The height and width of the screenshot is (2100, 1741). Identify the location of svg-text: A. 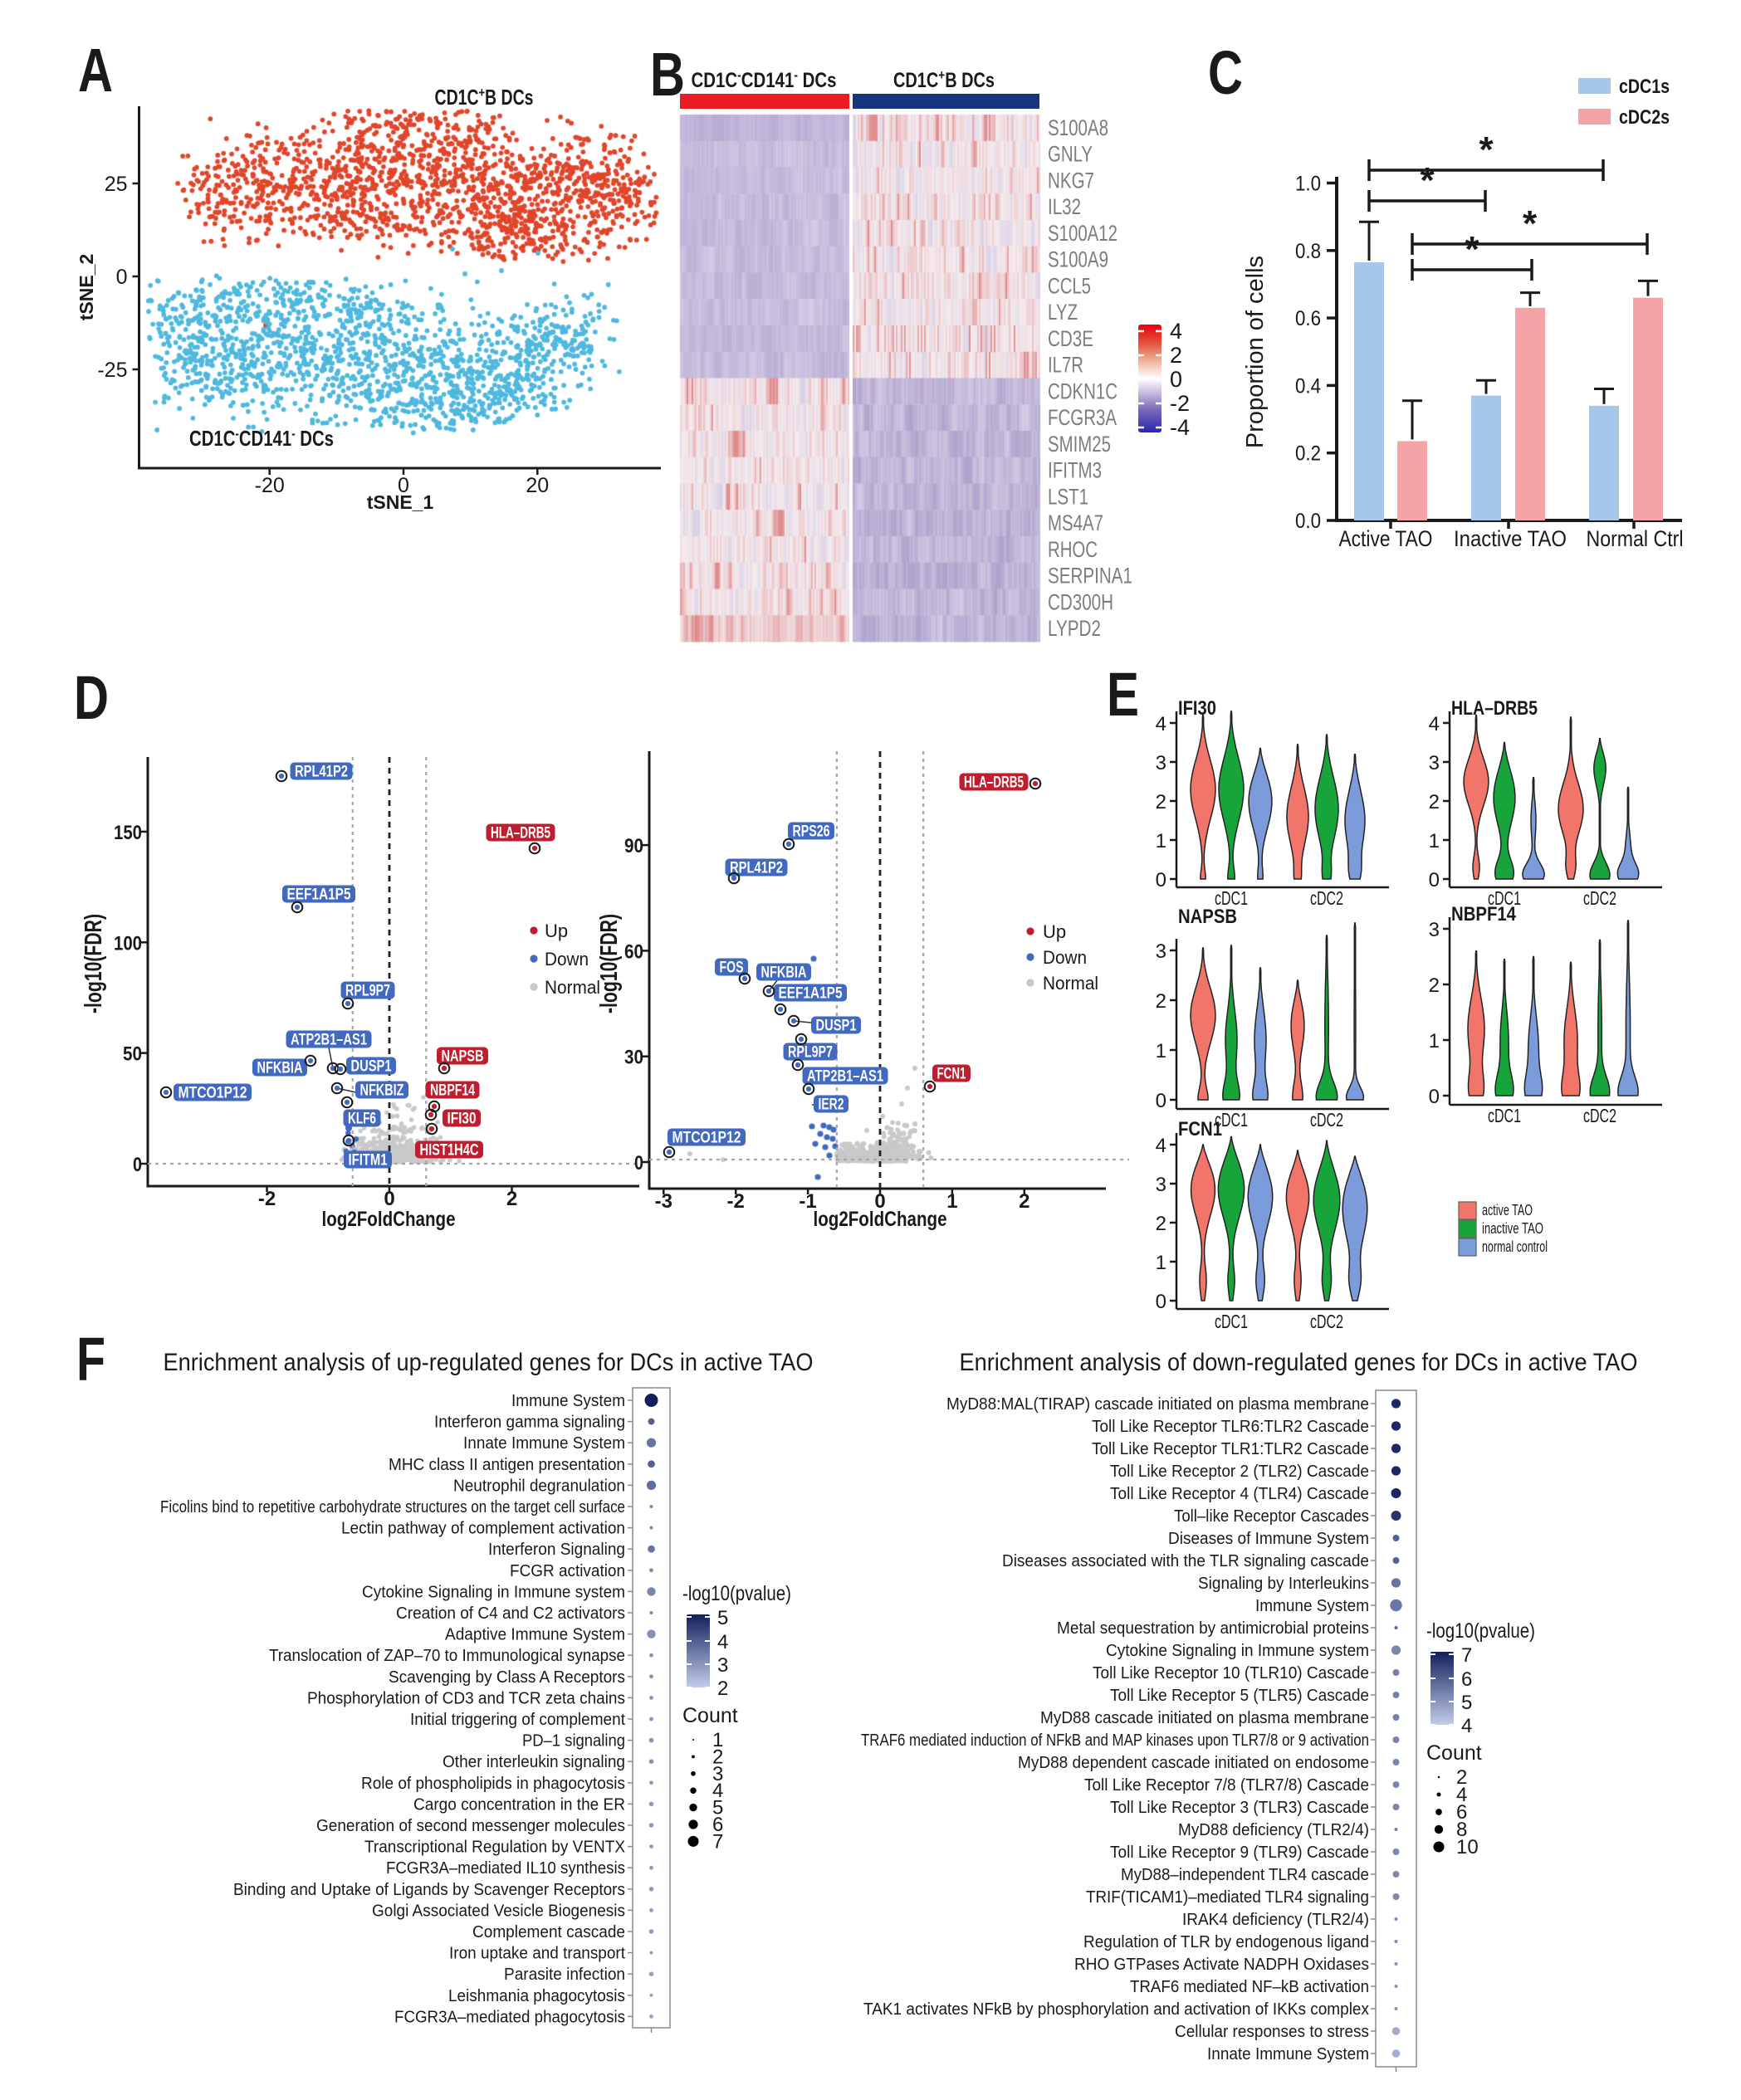
(95, 70).